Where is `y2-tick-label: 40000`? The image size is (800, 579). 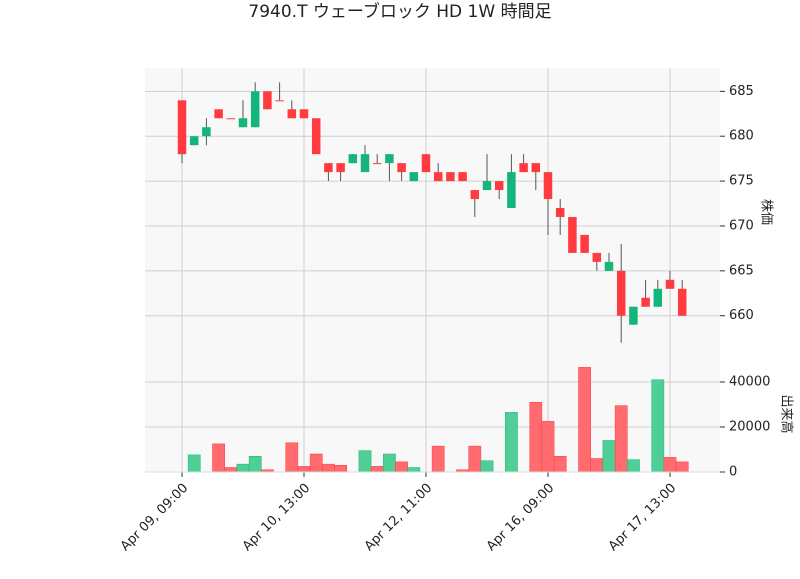 y2-tick-label: 40000 is located at coordinates (749, 381).